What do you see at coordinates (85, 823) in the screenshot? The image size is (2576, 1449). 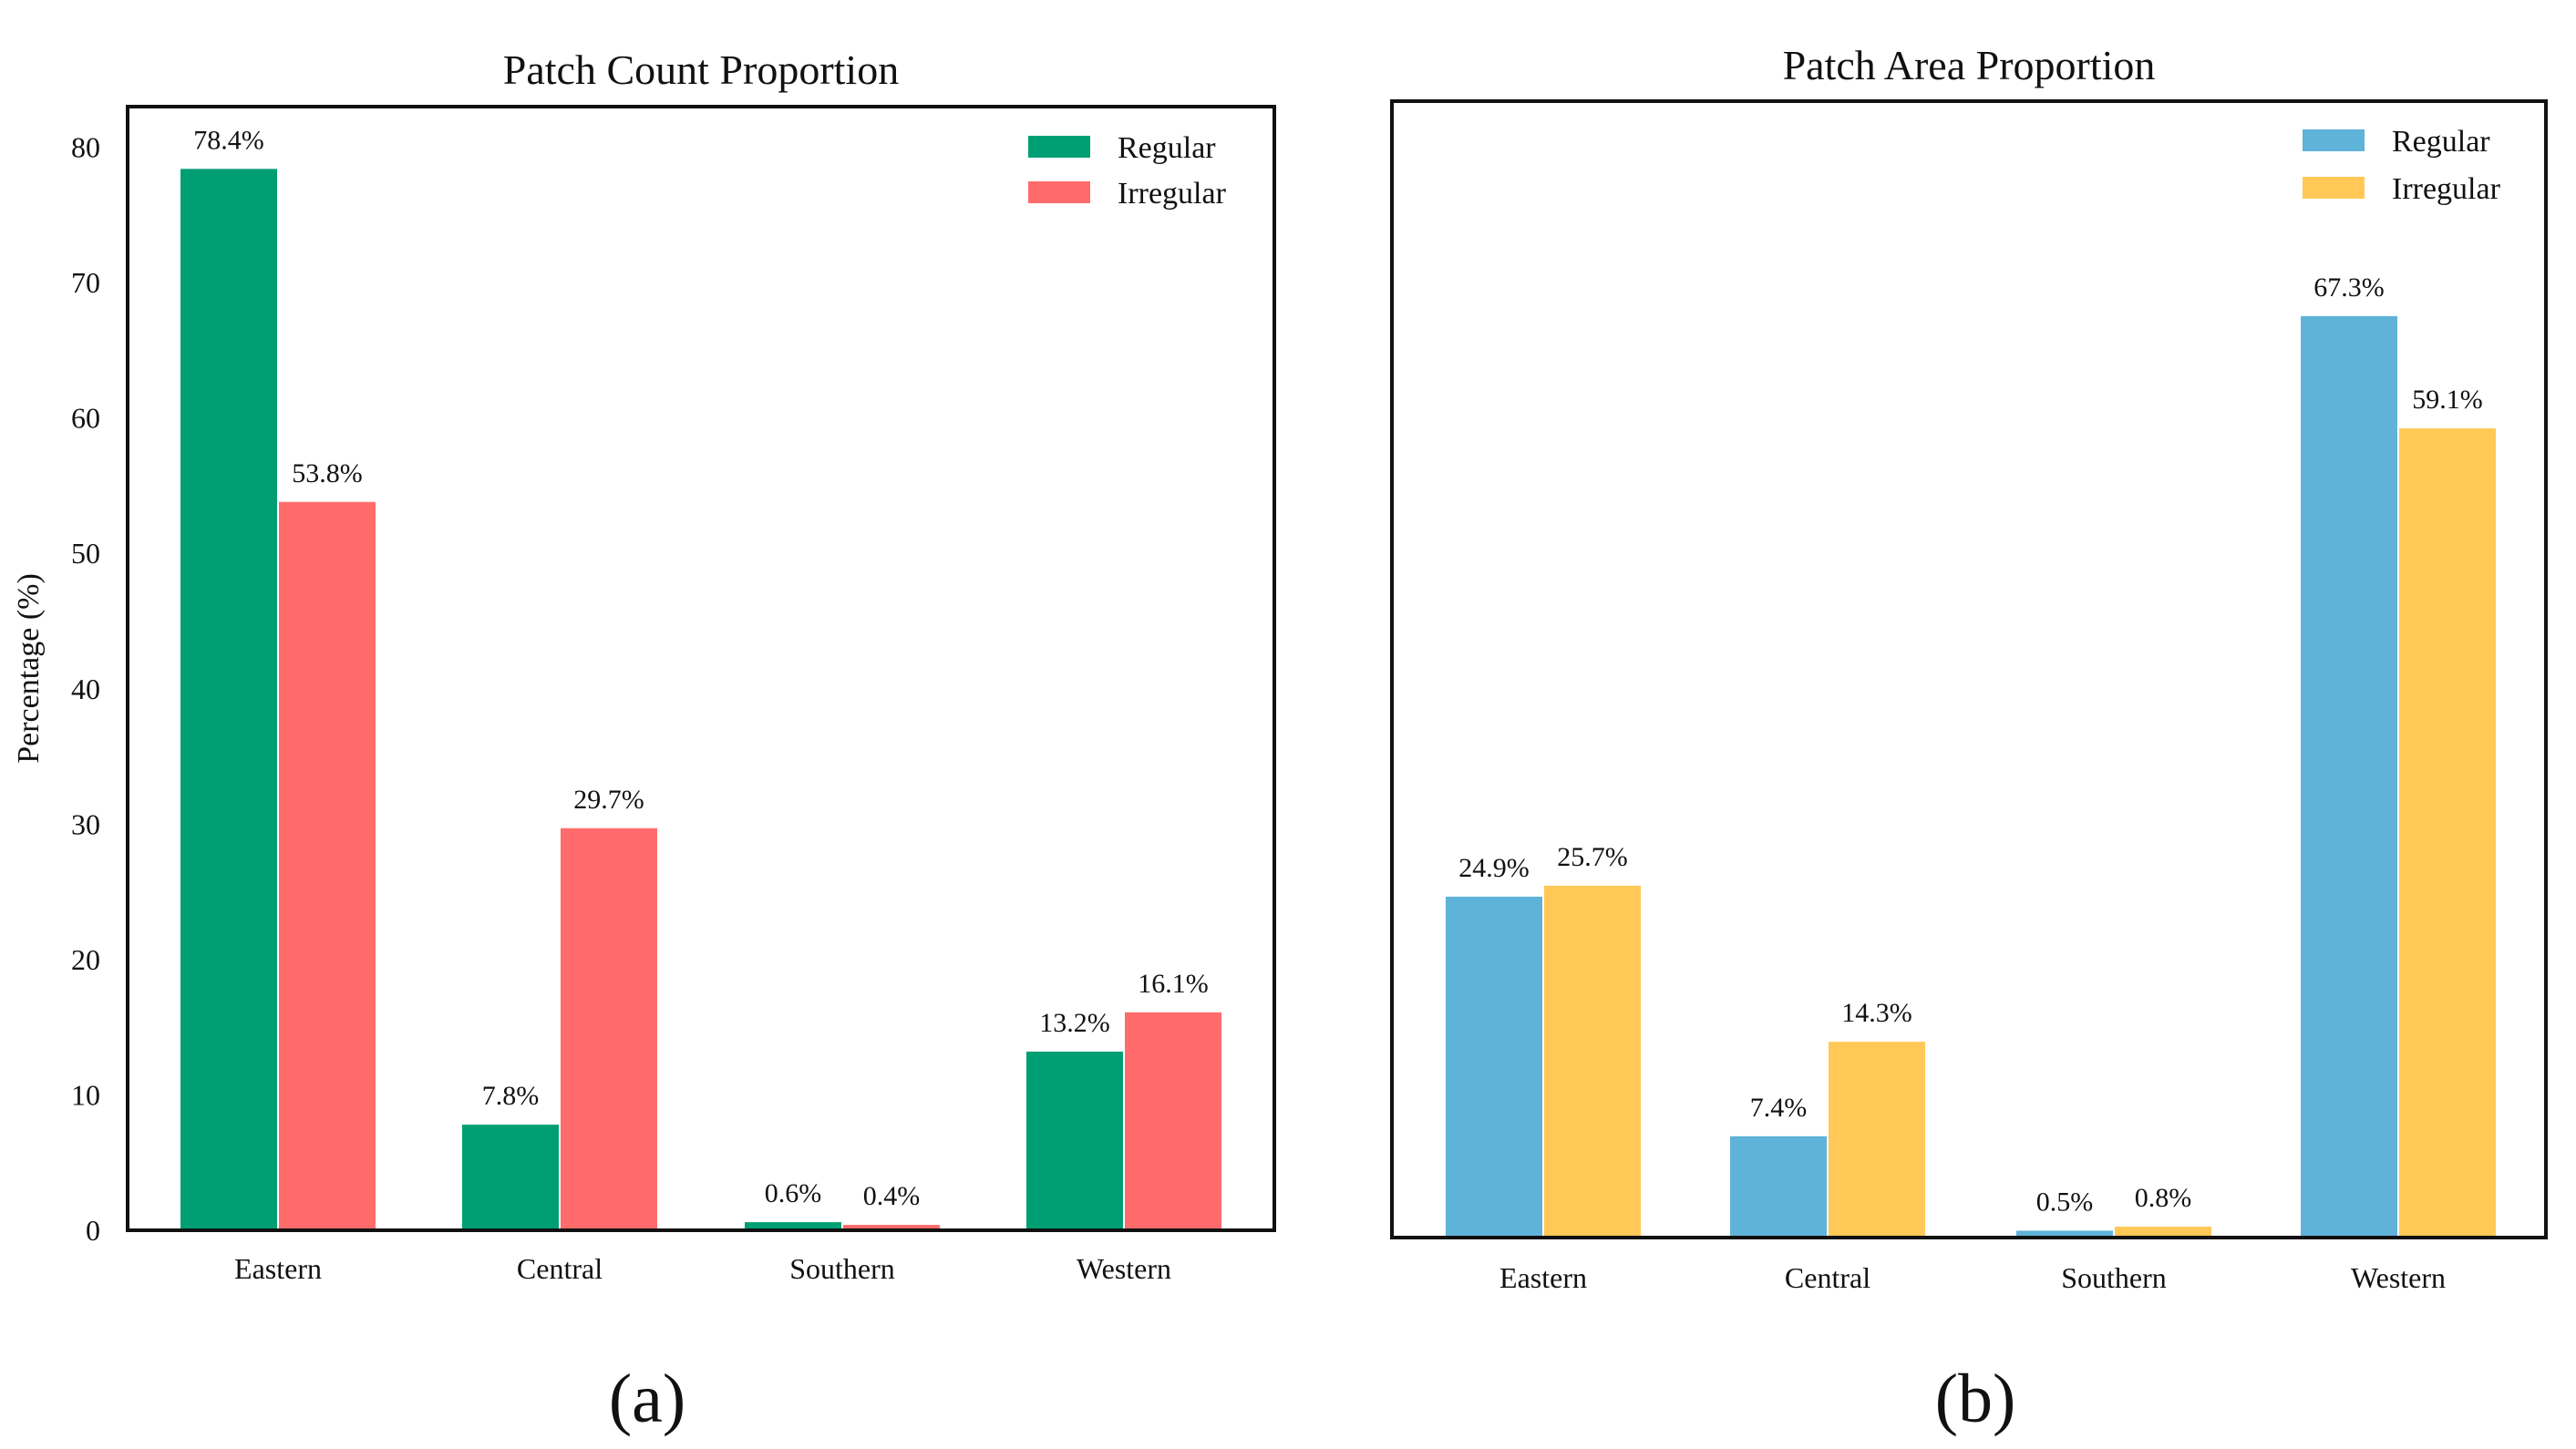 I see `y-tick-label-30: 30` at bounding box center [85, 823].